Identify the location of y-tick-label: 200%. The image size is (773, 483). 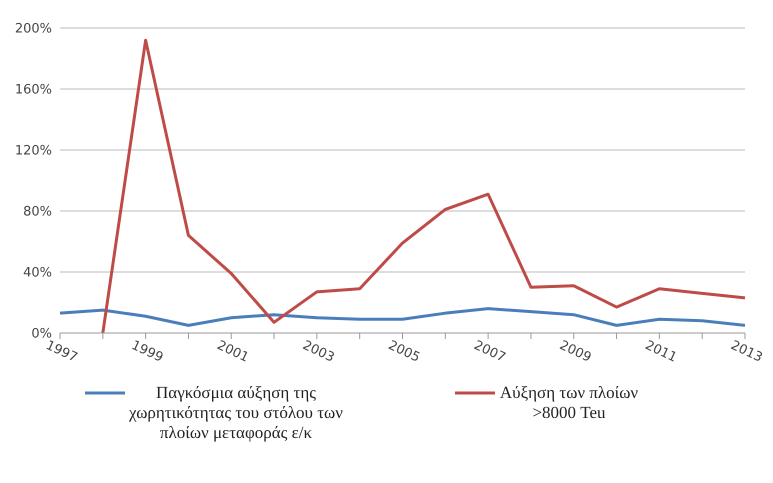
(33, 29).